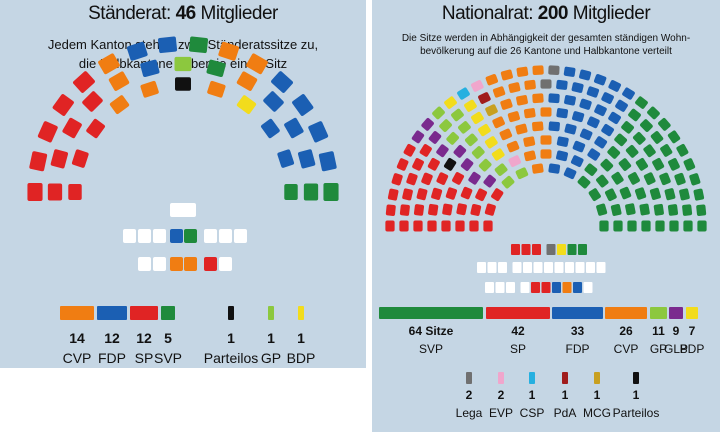  Describe the element at coordinates (183, 13) in the screenshot. I see `staenderat-title: Ständerat: 46 Mitglieder` at that location.